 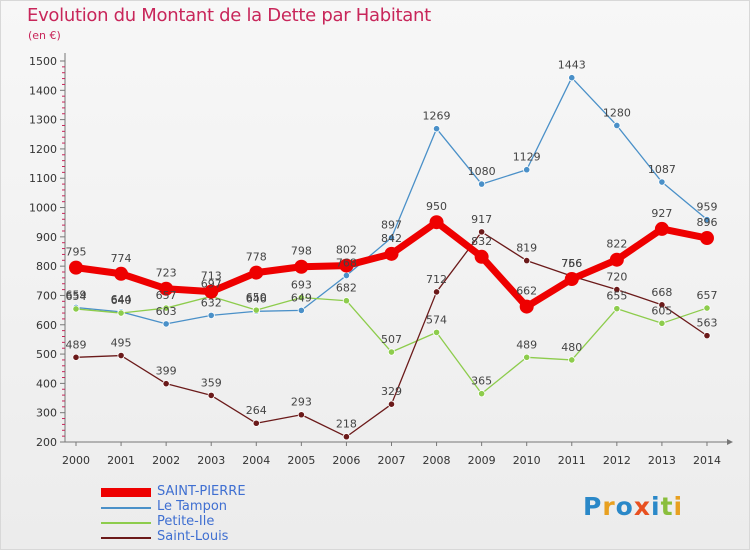 What do you see at coordinates (211, 382) in the screenshot?
I see `data-label: 359` at bounding box center [211, 382].